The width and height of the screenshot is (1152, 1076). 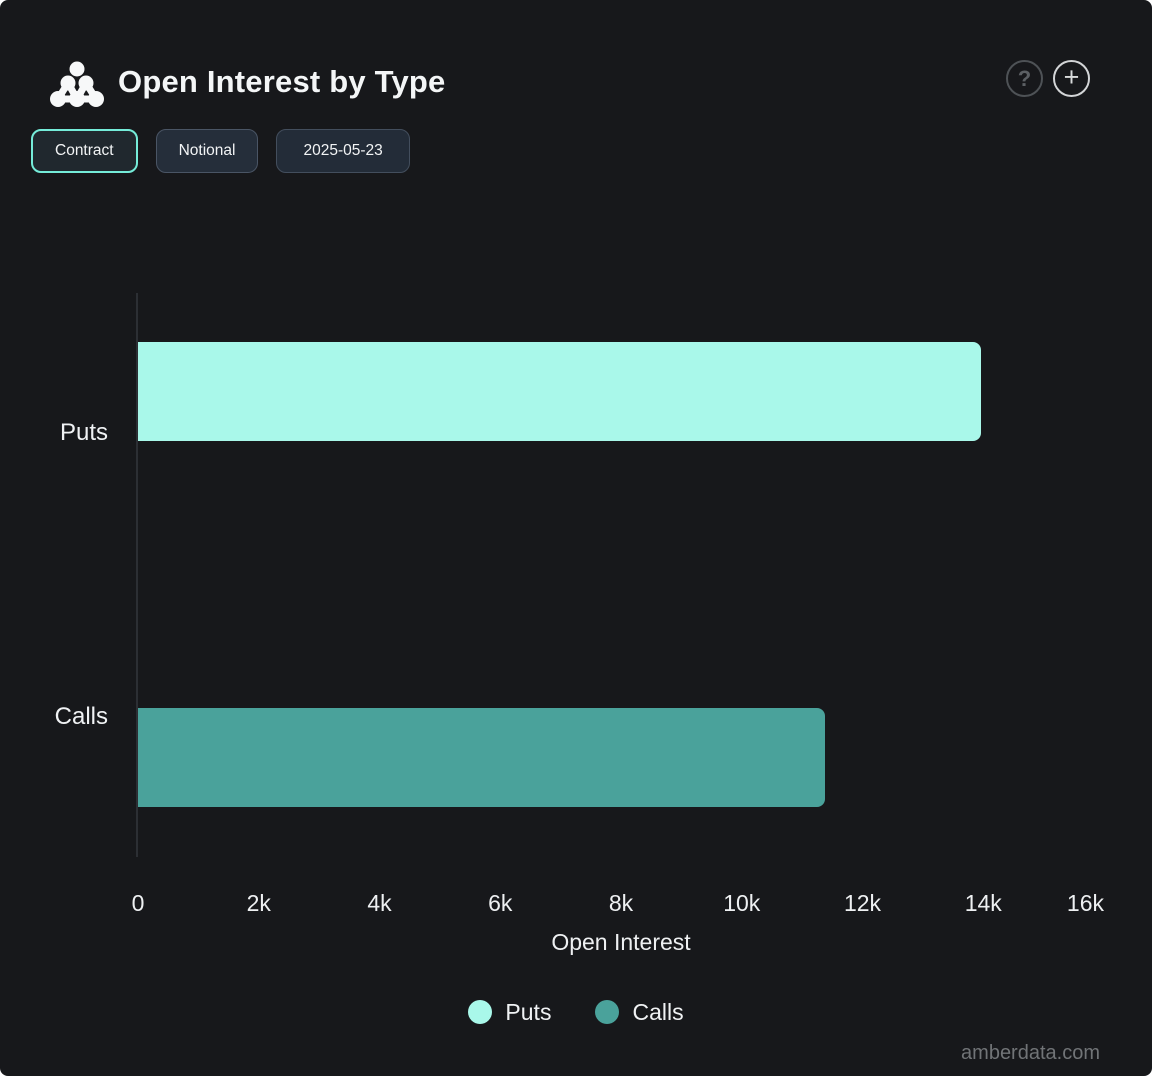 I want to click on x-tick-4k: 4k, so click(x=379, y=903).